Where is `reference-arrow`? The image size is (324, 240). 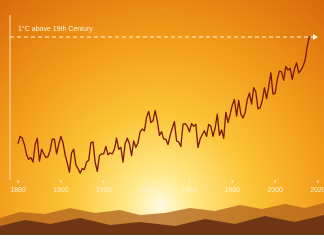 reference-arrow is located at coordinates (315, 37).